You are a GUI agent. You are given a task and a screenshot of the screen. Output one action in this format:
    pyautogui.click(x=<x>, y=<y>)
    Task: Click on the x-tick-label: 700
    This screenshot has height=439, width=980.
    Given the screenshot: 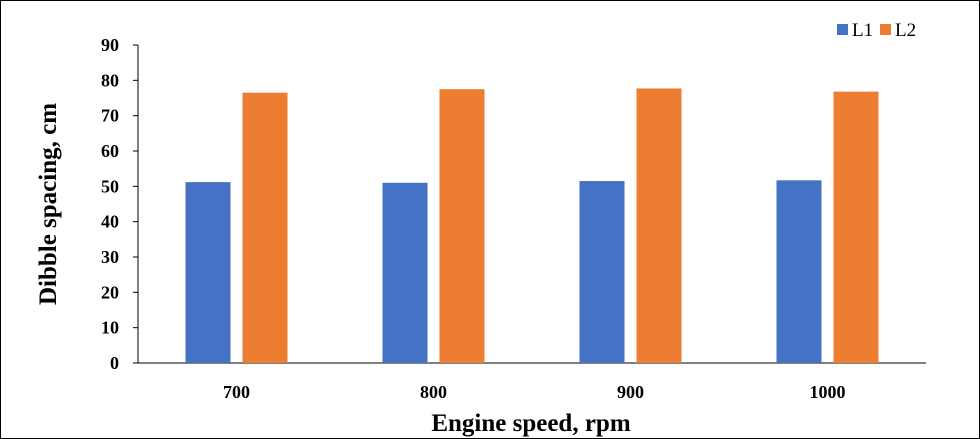 What is the action you would take?
    pyautogui.click(x=236, y=392)
    